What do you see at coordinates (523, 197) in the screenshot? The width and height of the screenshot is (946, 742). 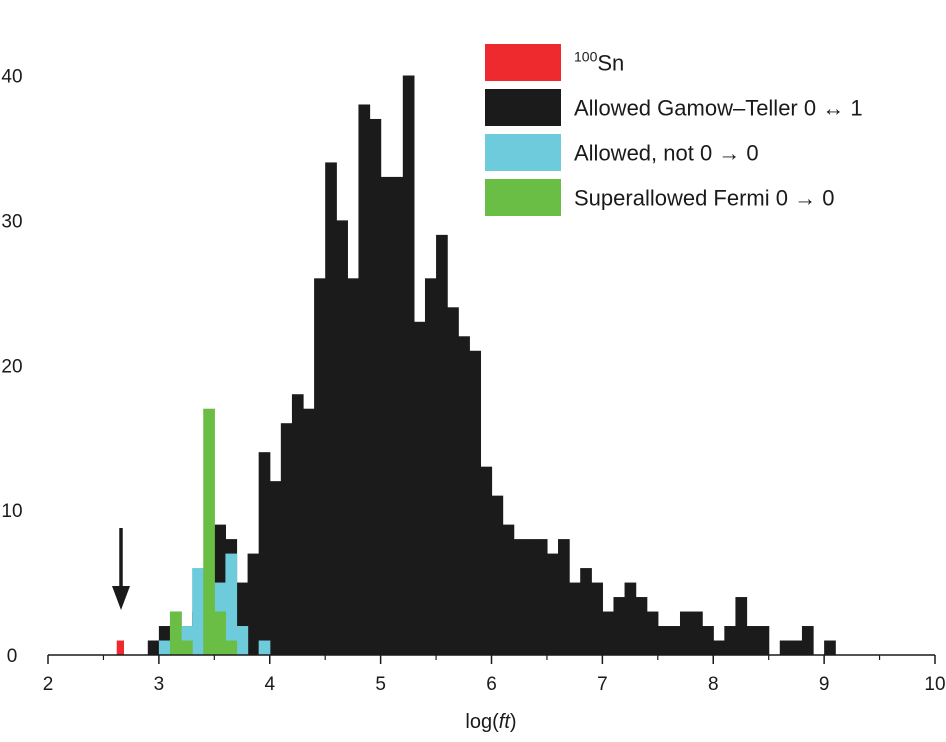 I see `legend-swatch-superallowed` at bounding box center [523, 197].